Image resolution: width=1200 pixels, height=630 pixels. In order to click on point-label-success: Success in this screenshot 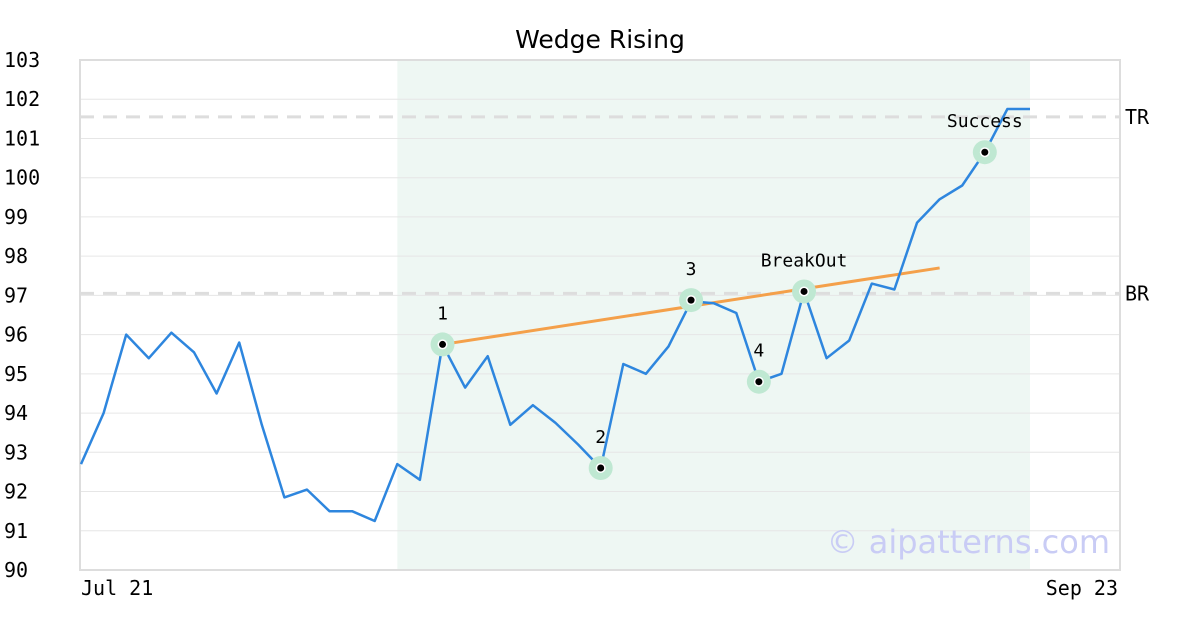, I will do `click(985, 121)`.